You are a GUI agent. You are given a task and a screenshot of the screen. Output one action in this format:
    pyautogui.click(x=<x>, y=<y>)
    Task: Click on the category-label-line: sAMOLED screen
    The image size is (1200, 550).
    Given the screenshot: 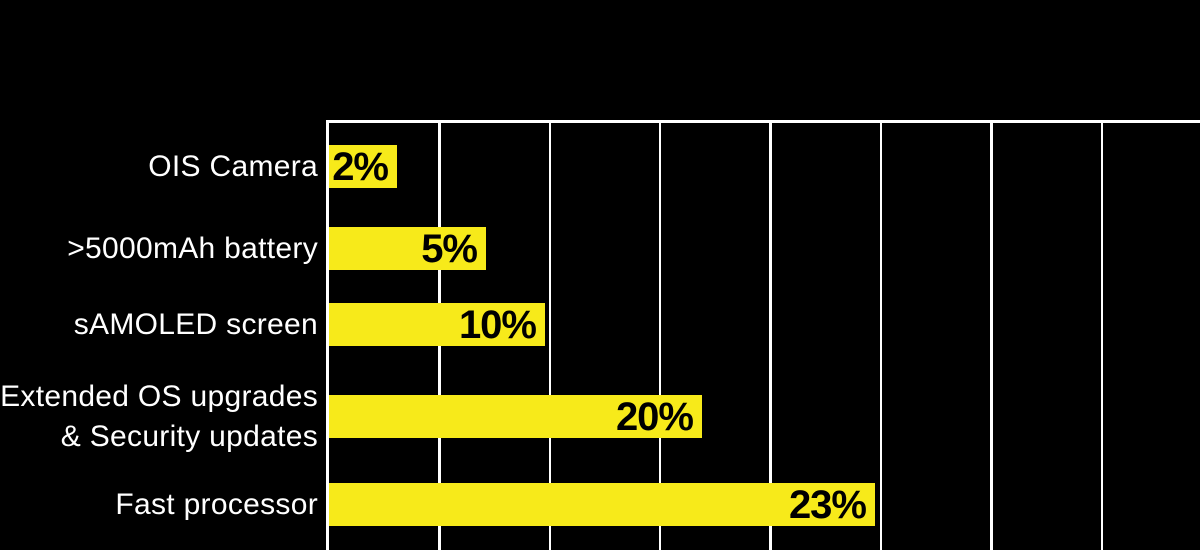 What is the action you would take?
    pyautogui.click(x=195, y=324)
    